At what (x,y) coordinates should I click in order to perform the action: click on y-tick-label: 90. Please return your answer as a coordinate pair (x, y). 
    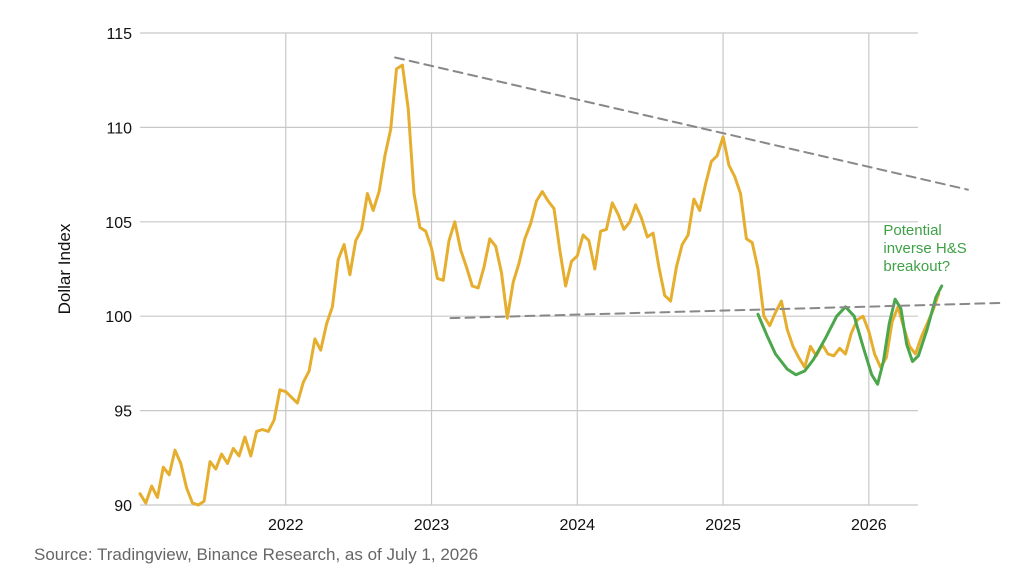
    Looking at the image, I should click on (123, 506).